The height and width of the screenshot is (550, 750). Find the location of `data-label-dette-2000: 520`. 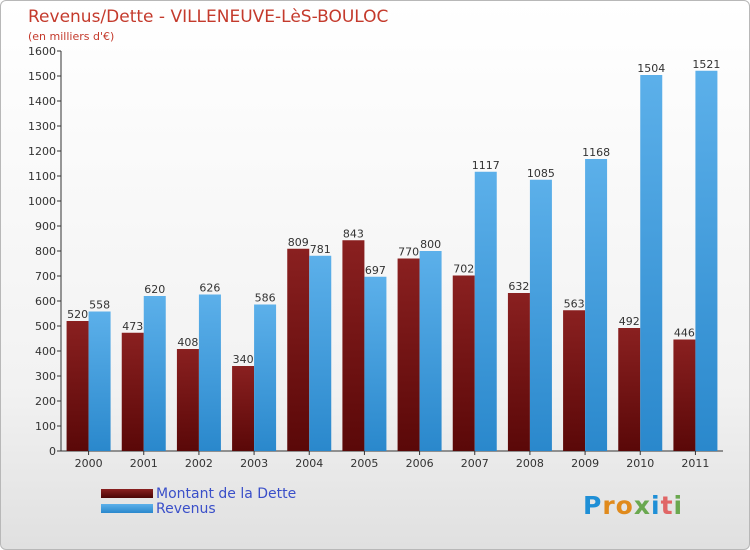

data-label-dette-2000: 520 is located at coordinates (77, 314).